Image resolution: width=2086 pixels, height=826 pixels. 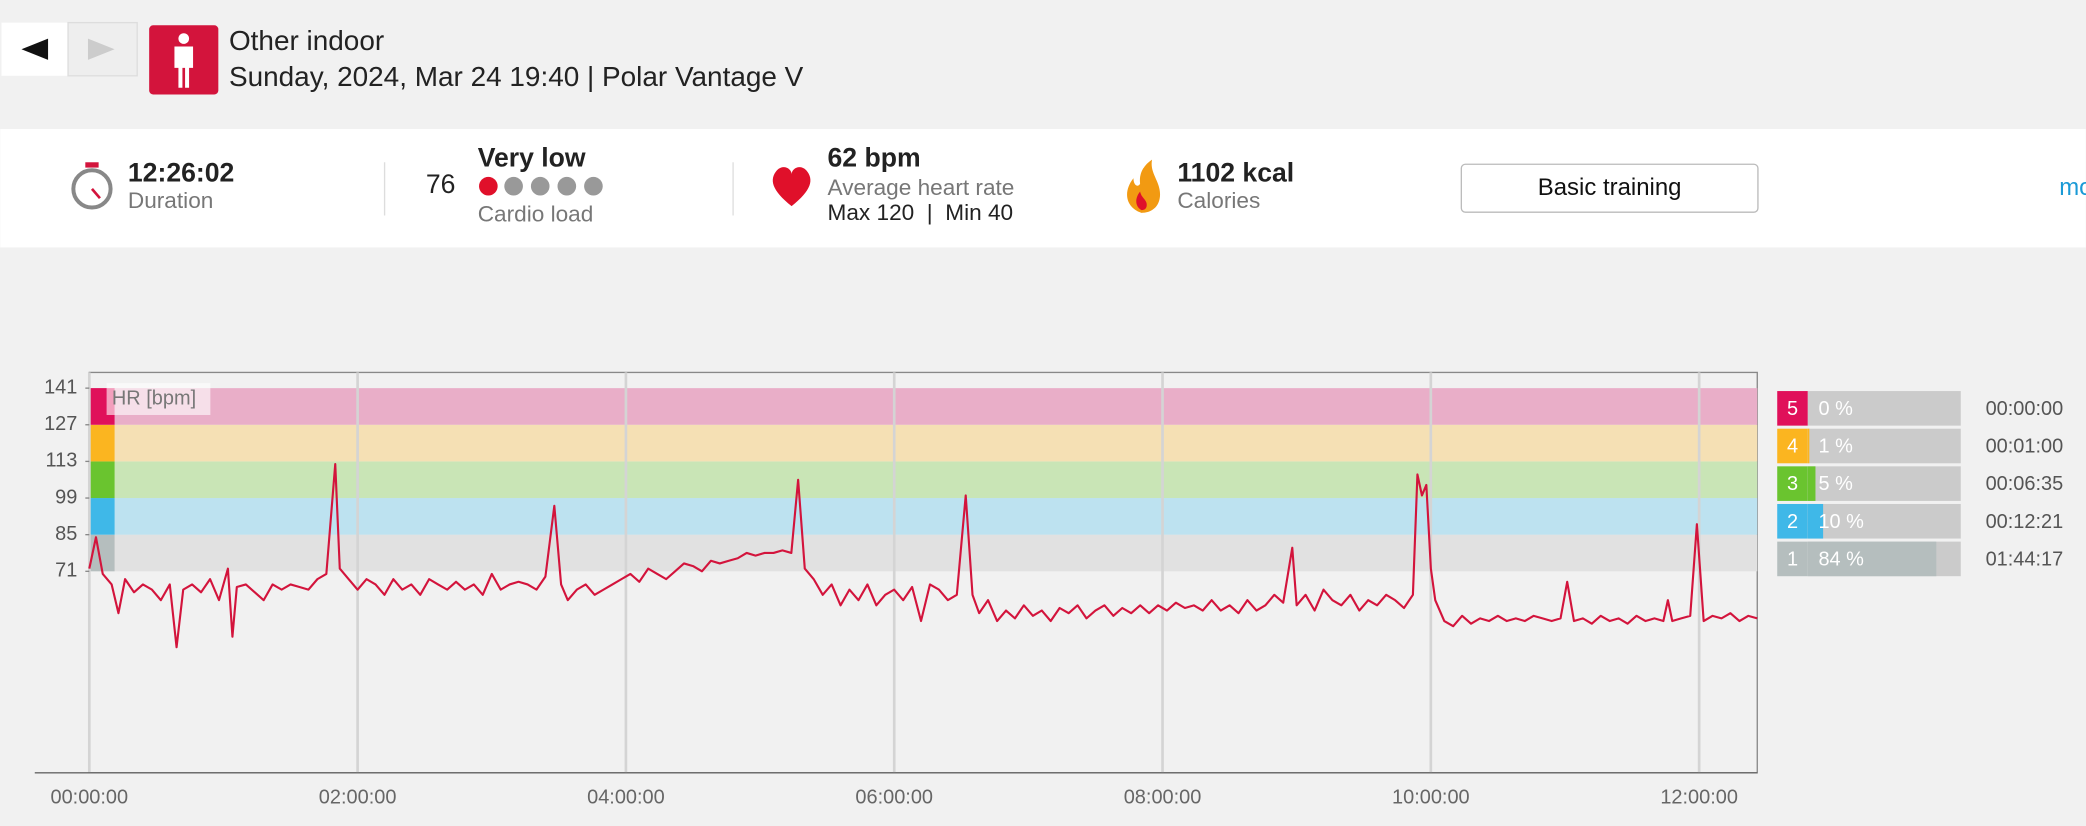 I want to click on x-tick-label: 08:00:00, so click(x=1163, y=797).